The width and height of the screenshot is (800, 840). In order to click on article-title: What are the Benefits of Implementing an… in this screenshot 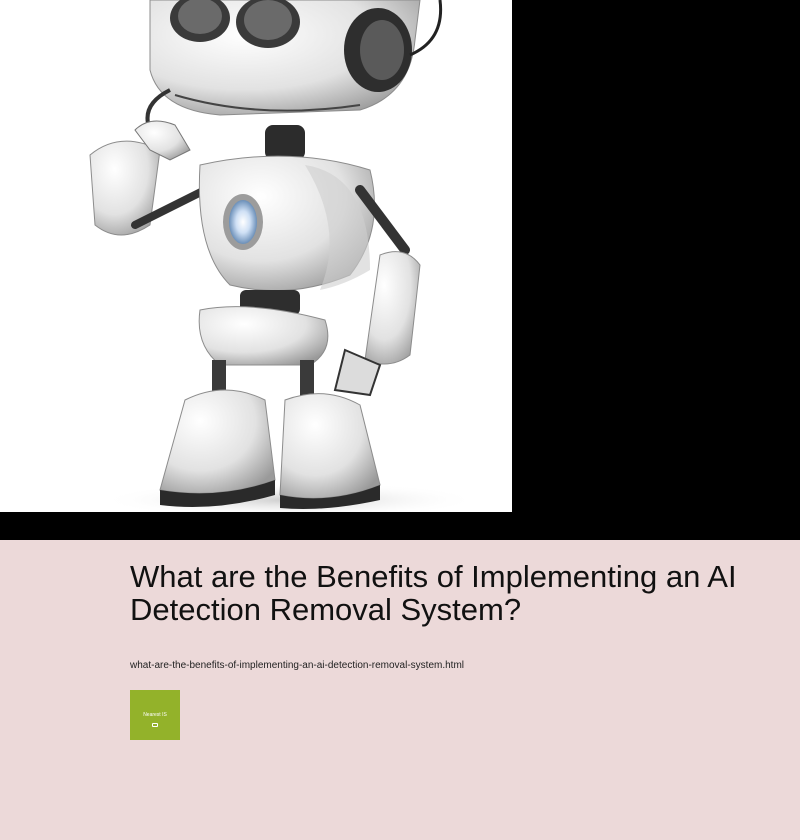, I will do `click(433, 593)`.